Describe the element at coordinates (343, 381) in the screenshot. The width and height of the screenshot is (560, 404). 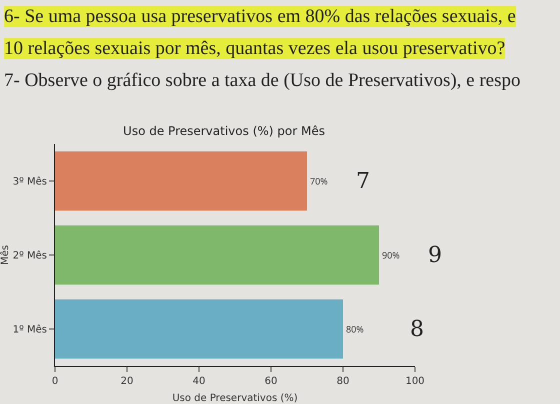
I see `x-tick-label: 80` at that location.